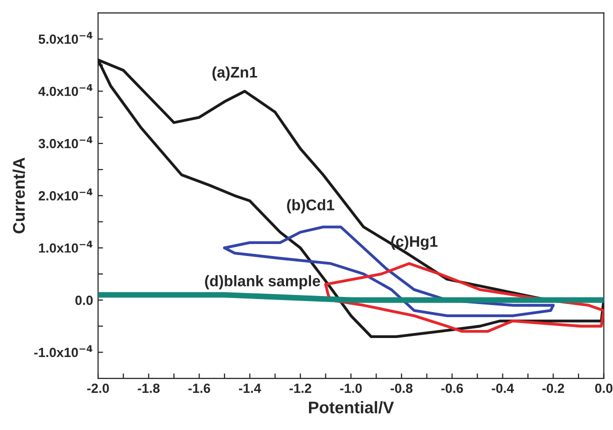 The image size is (613, 430). Describe the element at coordinates (63, 351) in the screenshot. I see `y-tick-label: -1.0x10$^{−4}$` at that location.